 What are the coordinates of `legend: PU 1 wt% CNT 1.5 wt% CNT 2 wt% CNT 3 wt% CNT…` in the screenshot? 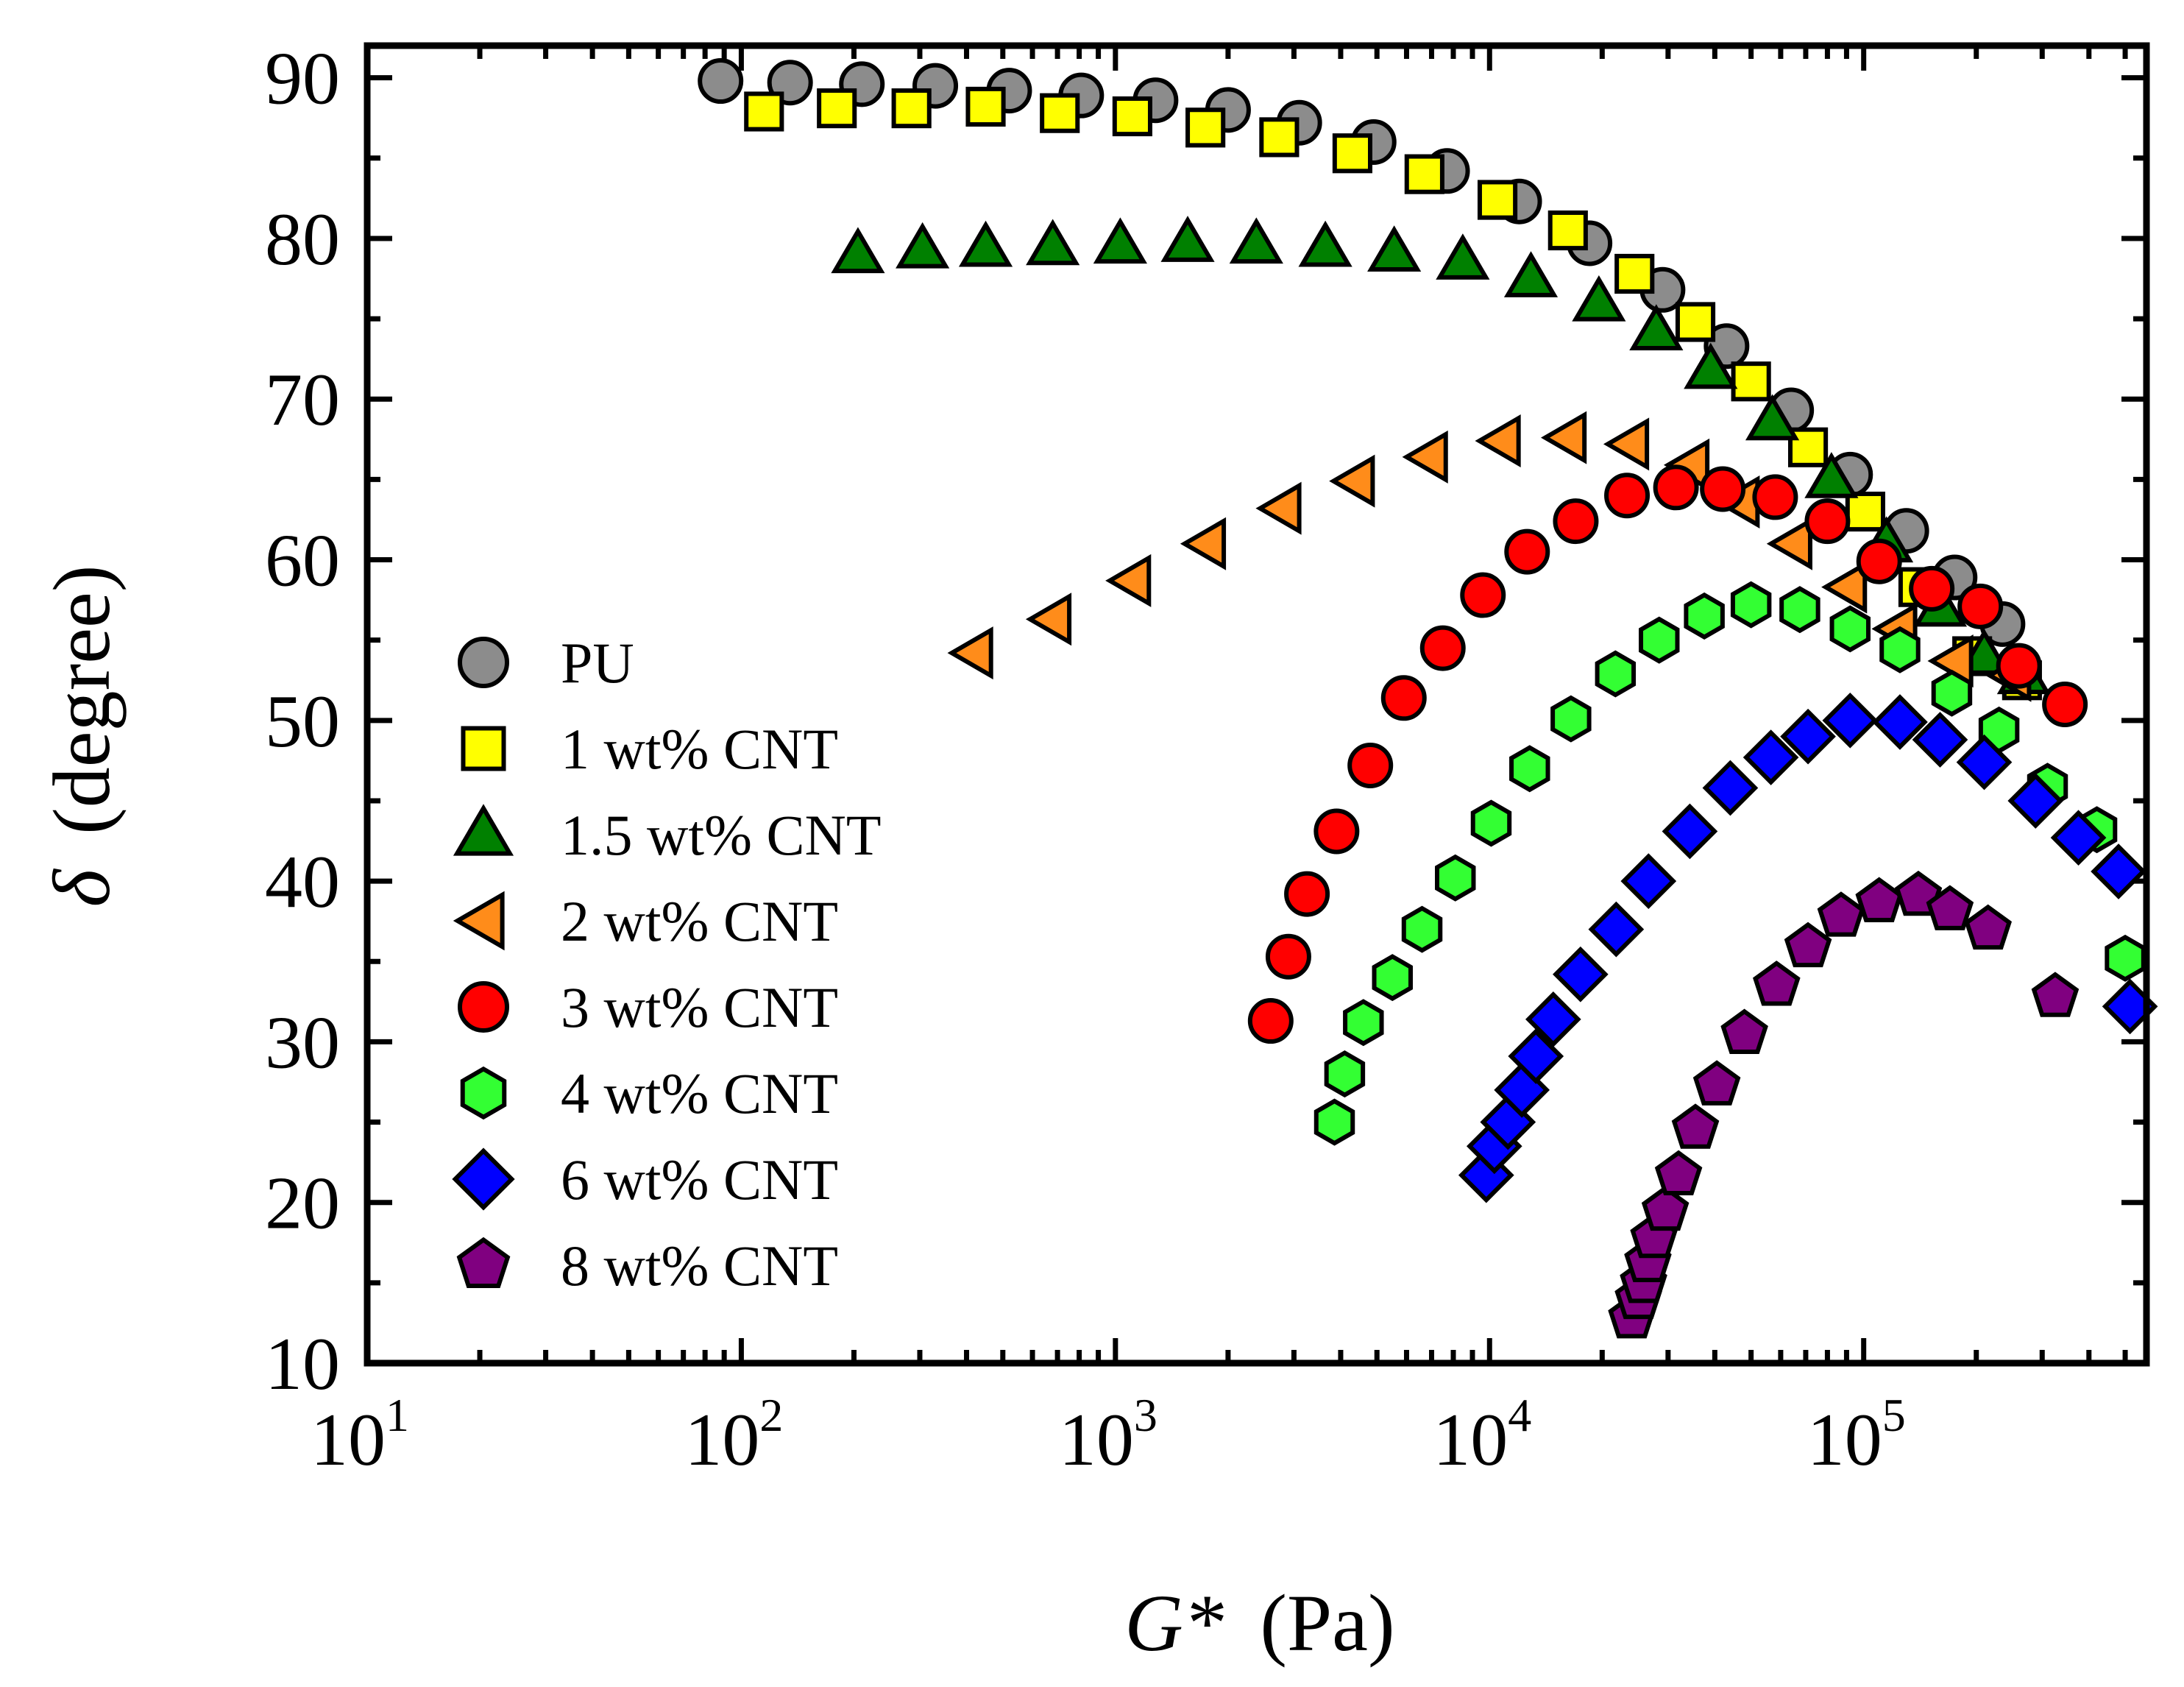 It's located at (666, 965).